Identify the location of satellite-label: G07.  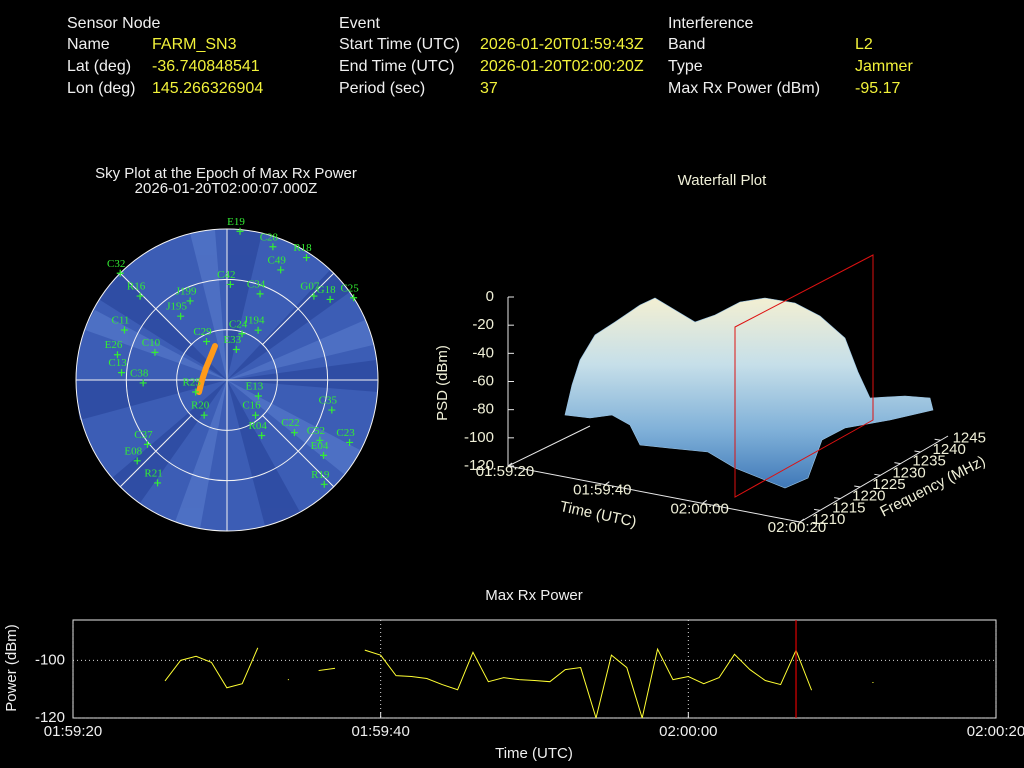
(309, 287).